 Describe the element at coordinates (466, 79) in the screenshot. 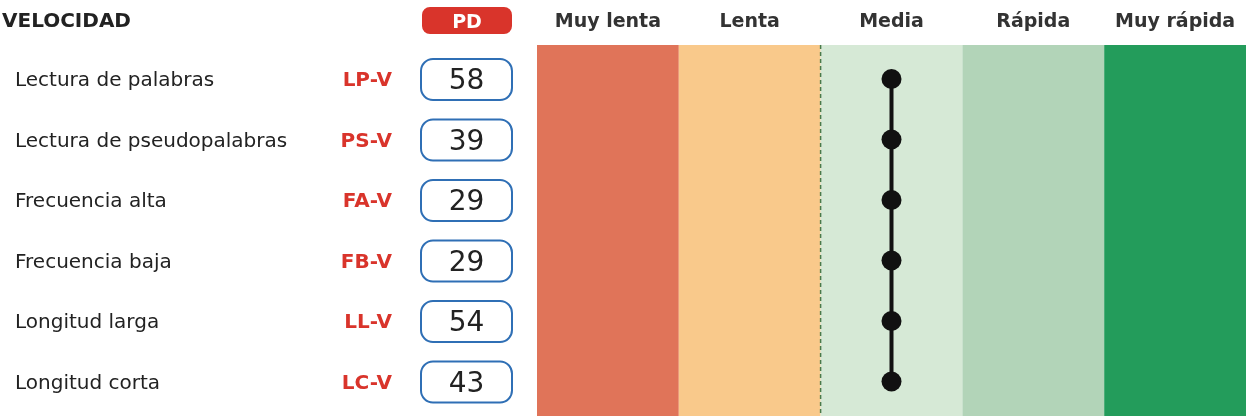

I see `data-label: 58` at that location.